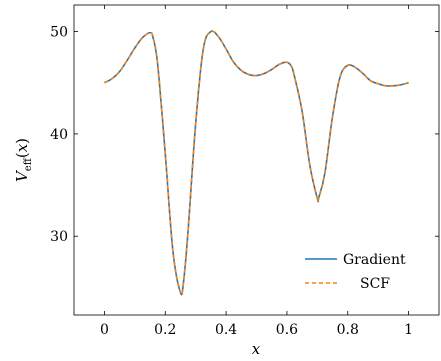 The image size is (441, 361). Describe the element at coordinates (256, 349) in the screenshot. I see `x-axis-label: x` at that location.